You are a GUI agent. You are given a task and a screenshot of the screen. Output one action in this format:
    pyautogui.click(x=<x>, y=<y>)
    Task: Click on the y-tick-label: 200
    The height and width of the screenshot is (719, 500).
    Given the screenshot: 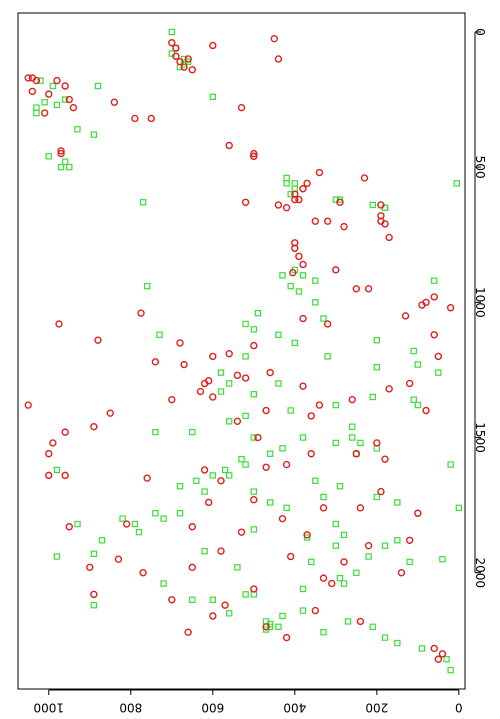 What is the action you would take?
    pyautogui.click(x=376, y=708)
    